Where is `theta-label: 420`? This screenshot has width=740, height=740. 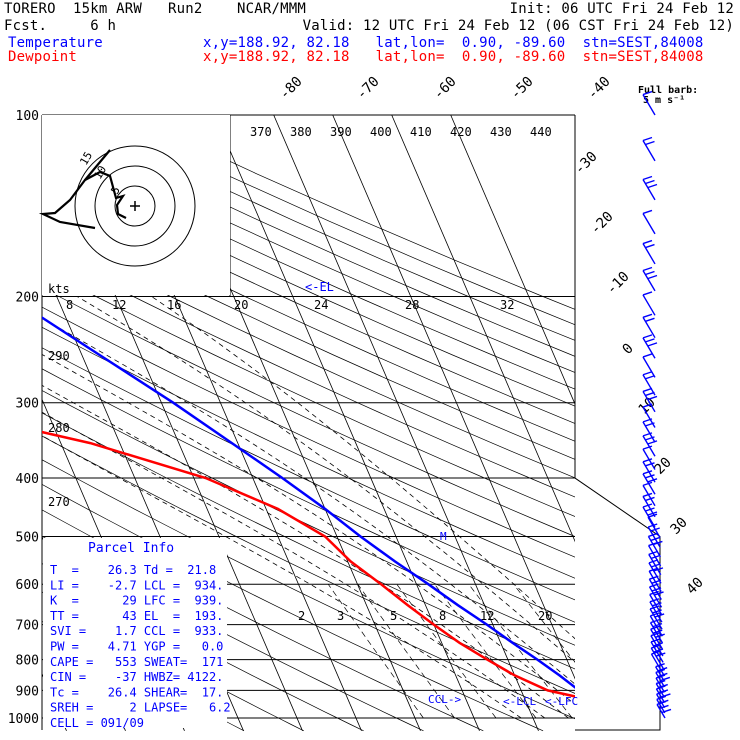
theta-label: 420 is located at coordinates (461, 132).